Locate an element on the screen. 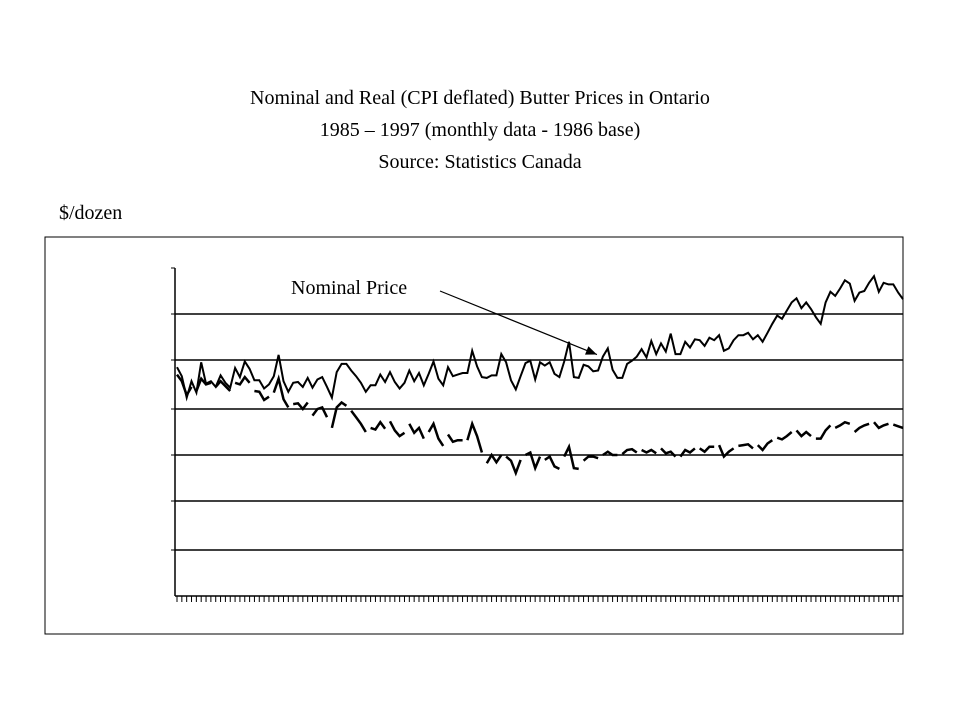 Image resolution: width=960 pixels, height=720 pixels. x-axis-ticks is located at coordinates (540, 599).